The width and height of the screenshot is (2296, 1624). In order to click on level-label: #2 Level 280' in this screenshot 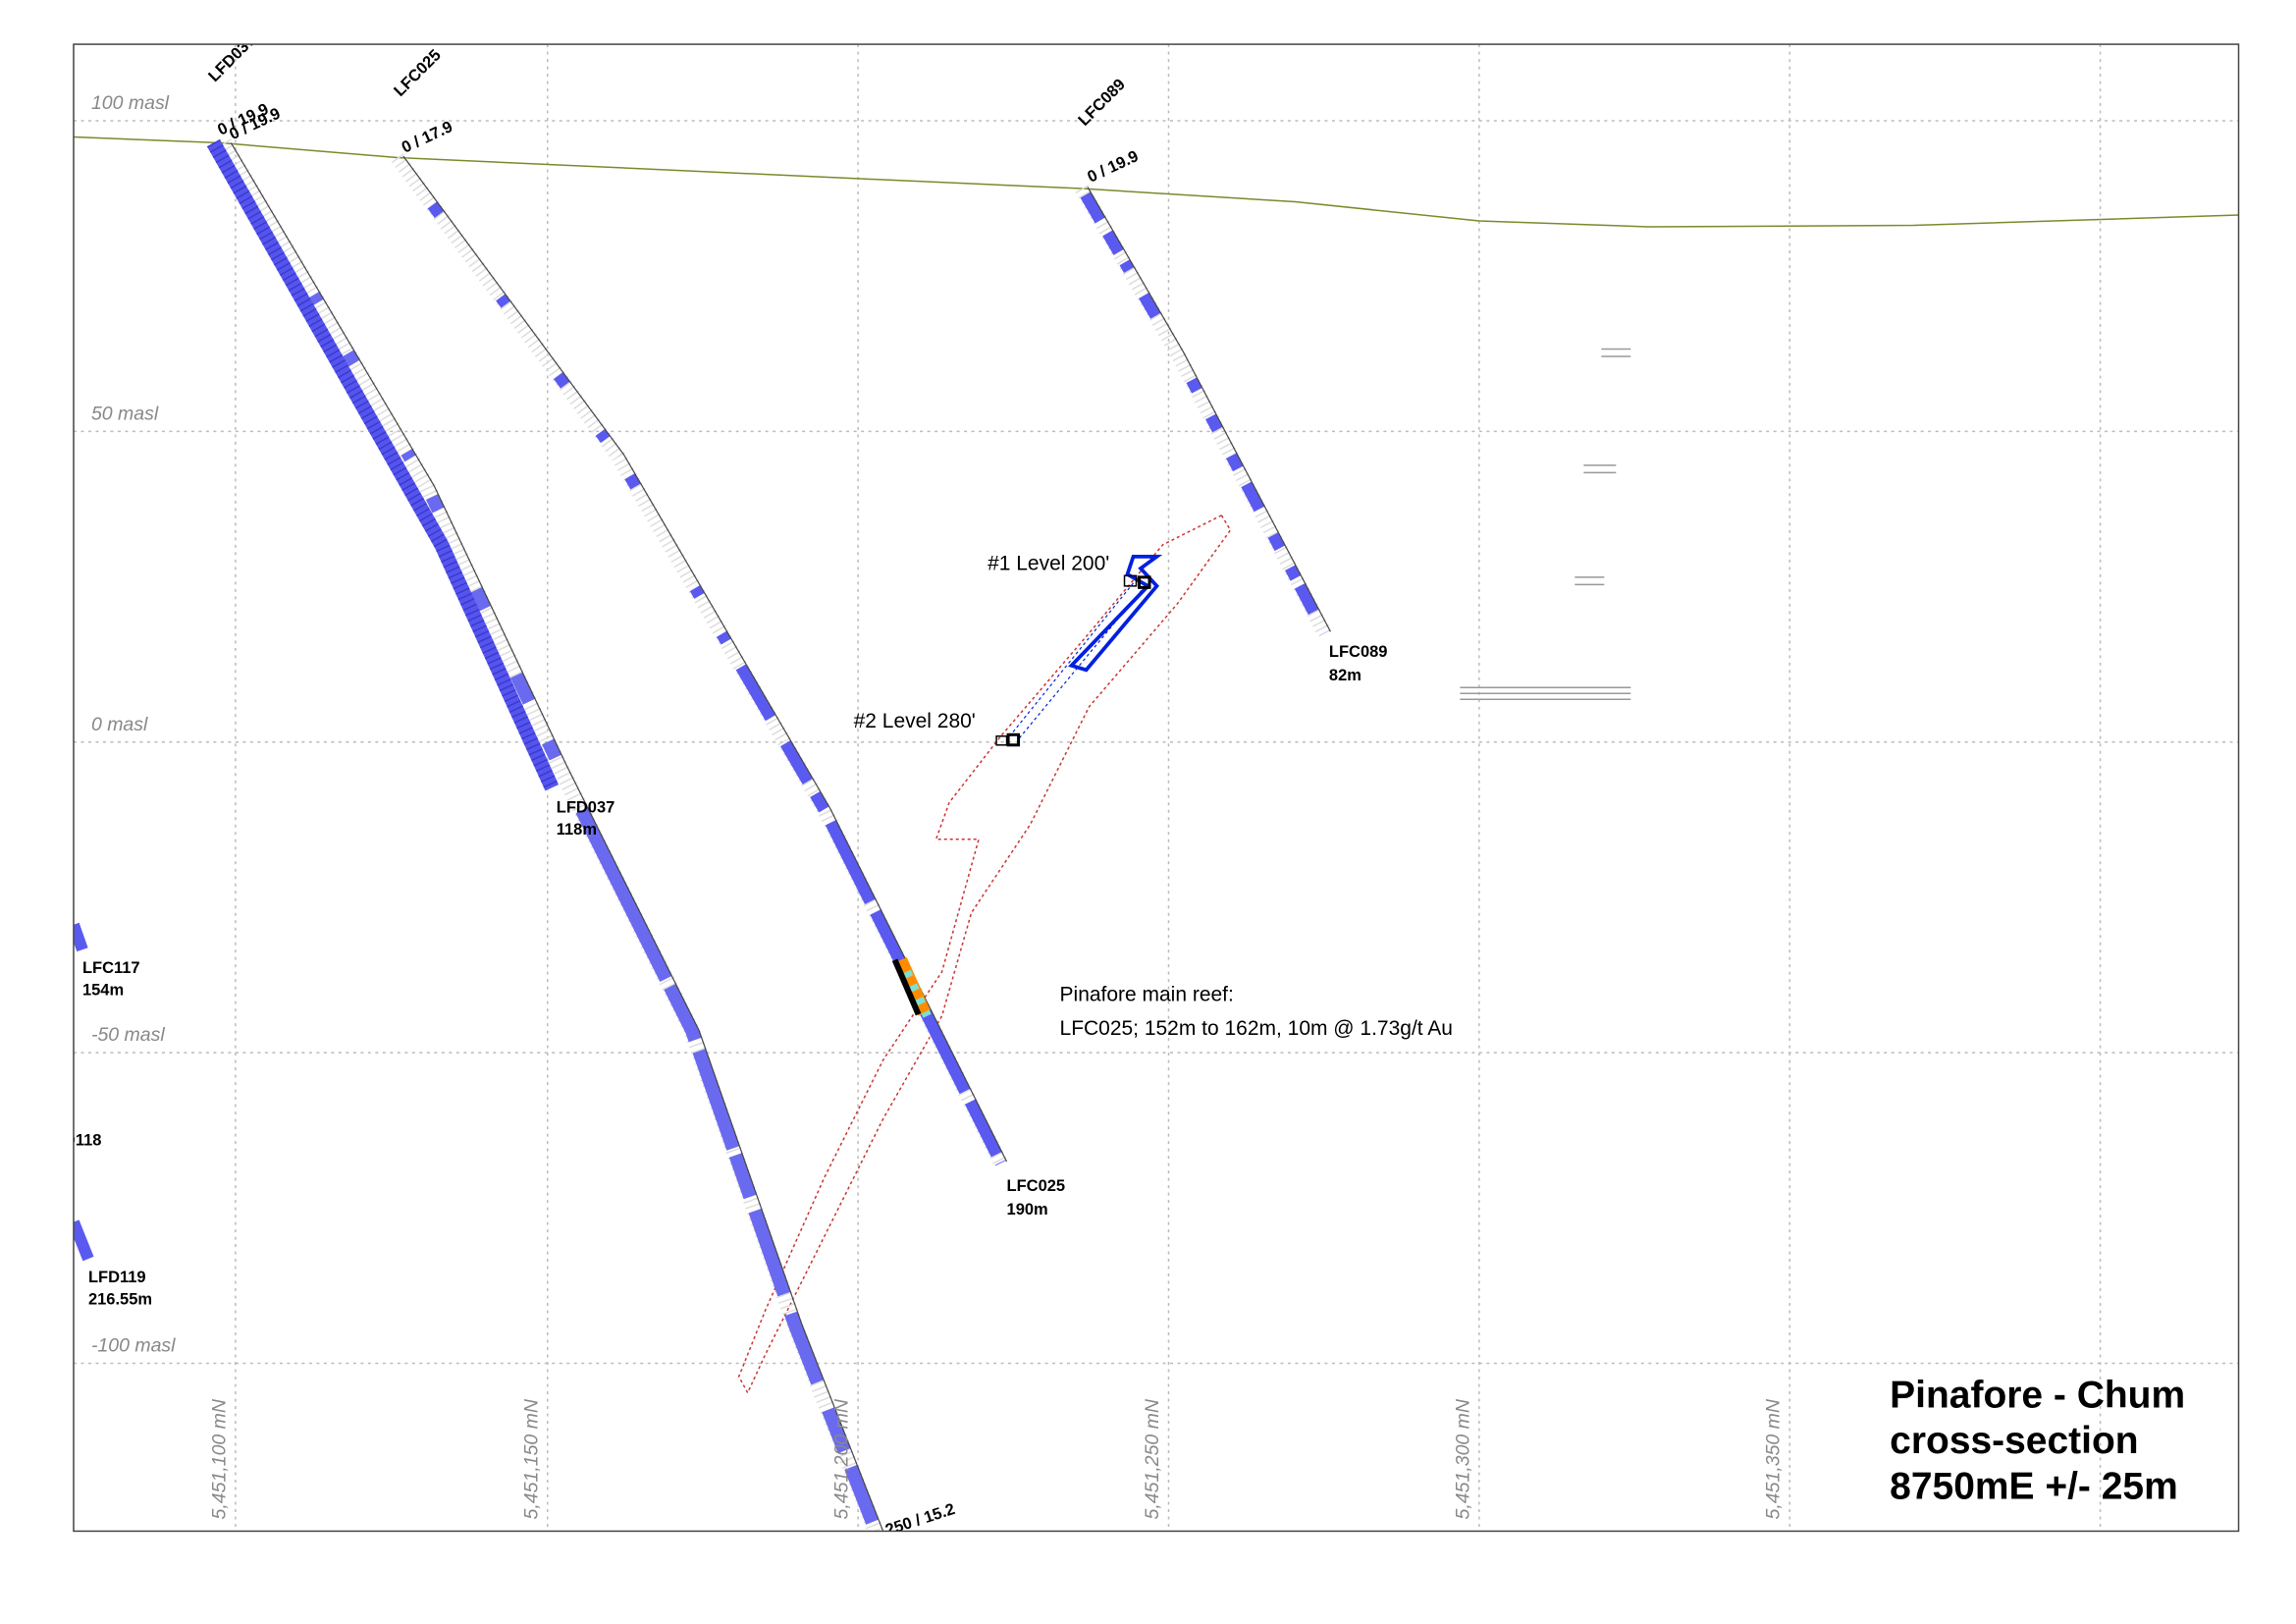, I will do `click(915, 721)`.